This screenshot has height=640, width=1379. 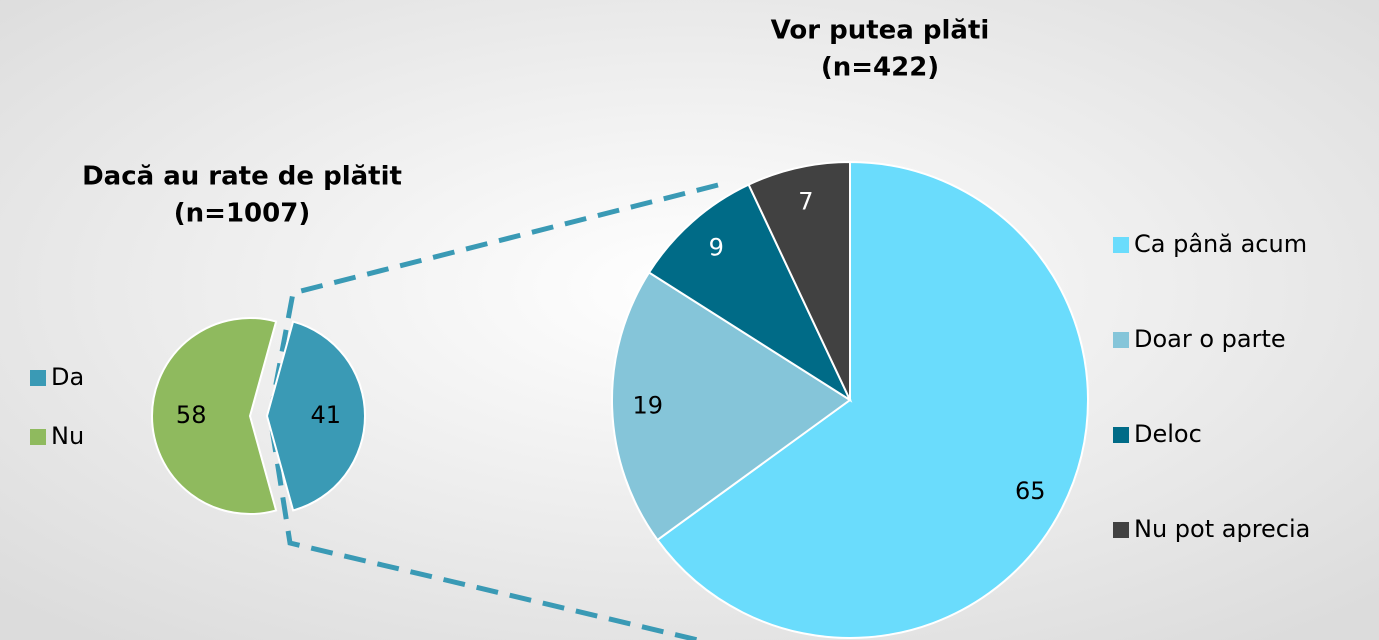 What do you see at coordinates (1220, 244) in the screenshot?
I see `legend-label: Ca până acum` at bounding box center [1220, 244].